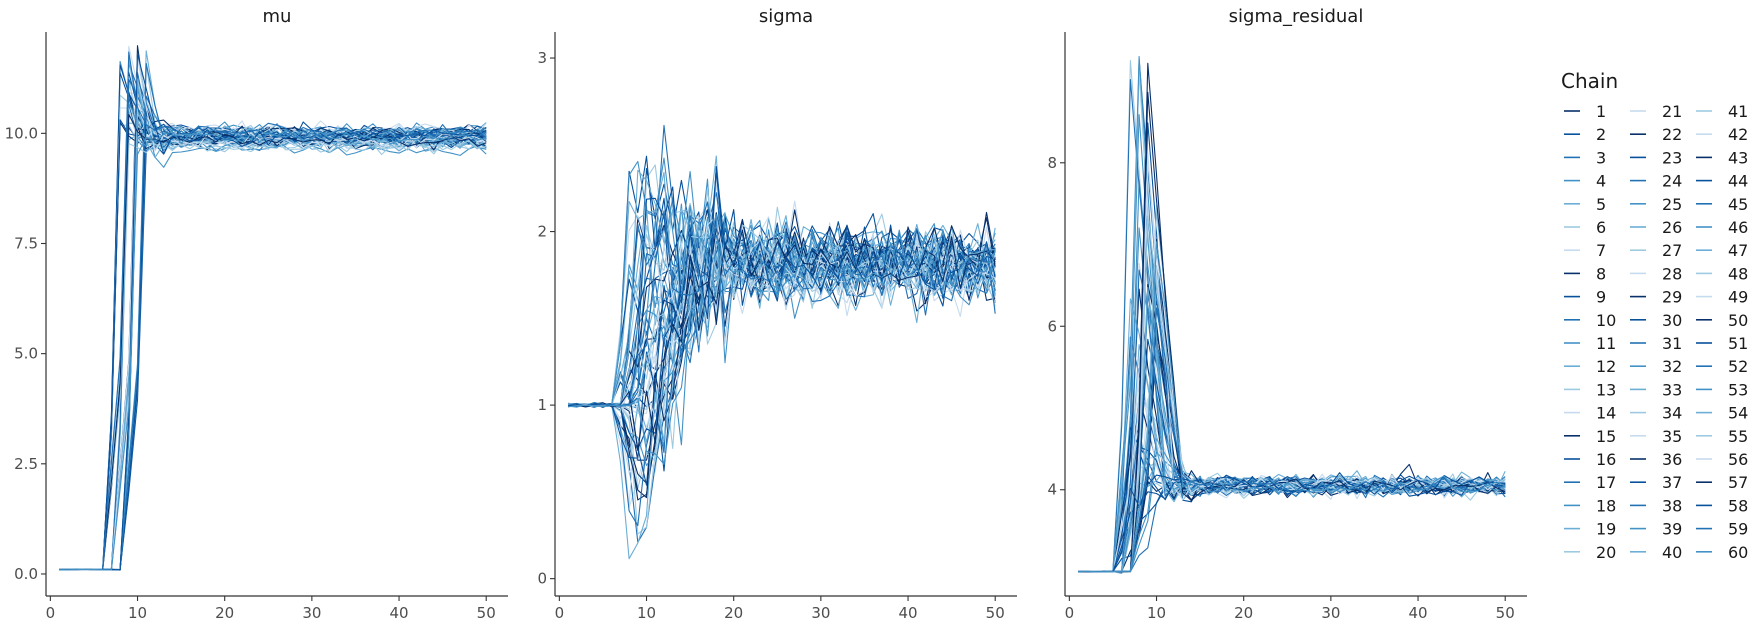 The height and width of the screenshot is (628, 1752). Describe the element at coordinates (1606, 529) in the screenshot. I see `legend-label: 19` at that location.